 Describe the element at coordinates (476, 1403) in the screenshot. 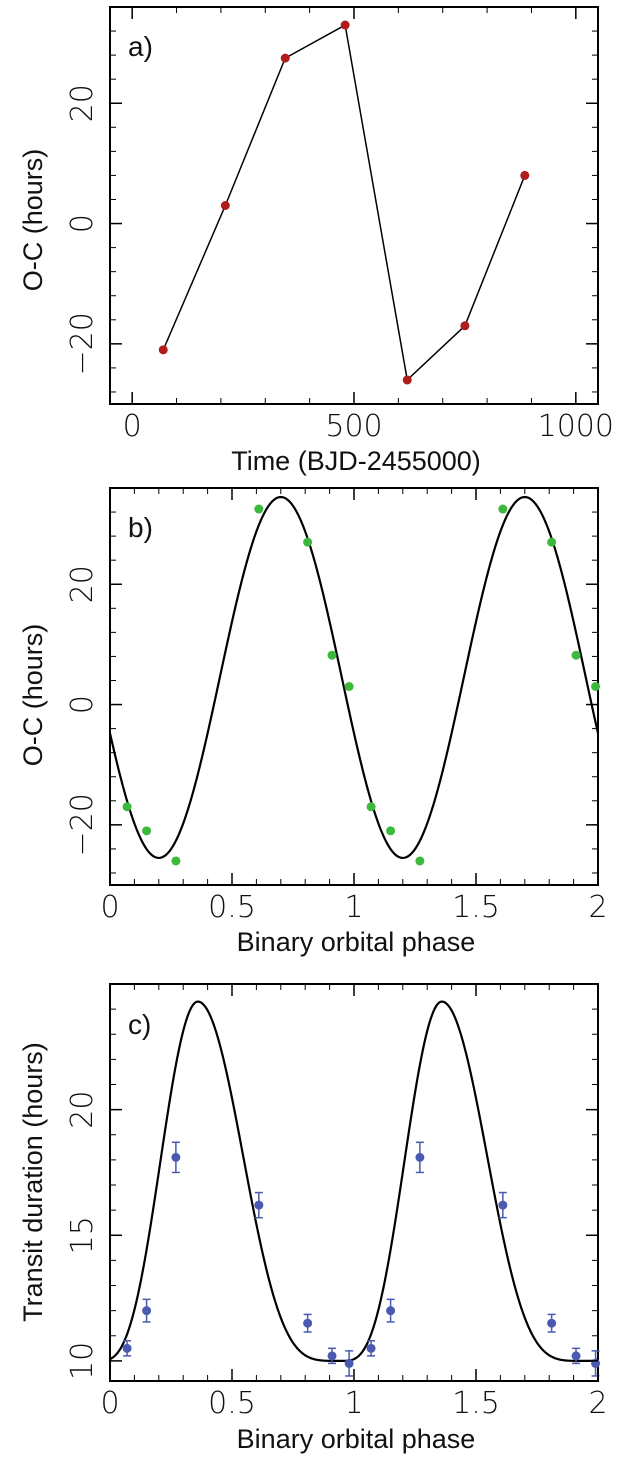

I see `x-tick-label-c: 1.5` at that location.